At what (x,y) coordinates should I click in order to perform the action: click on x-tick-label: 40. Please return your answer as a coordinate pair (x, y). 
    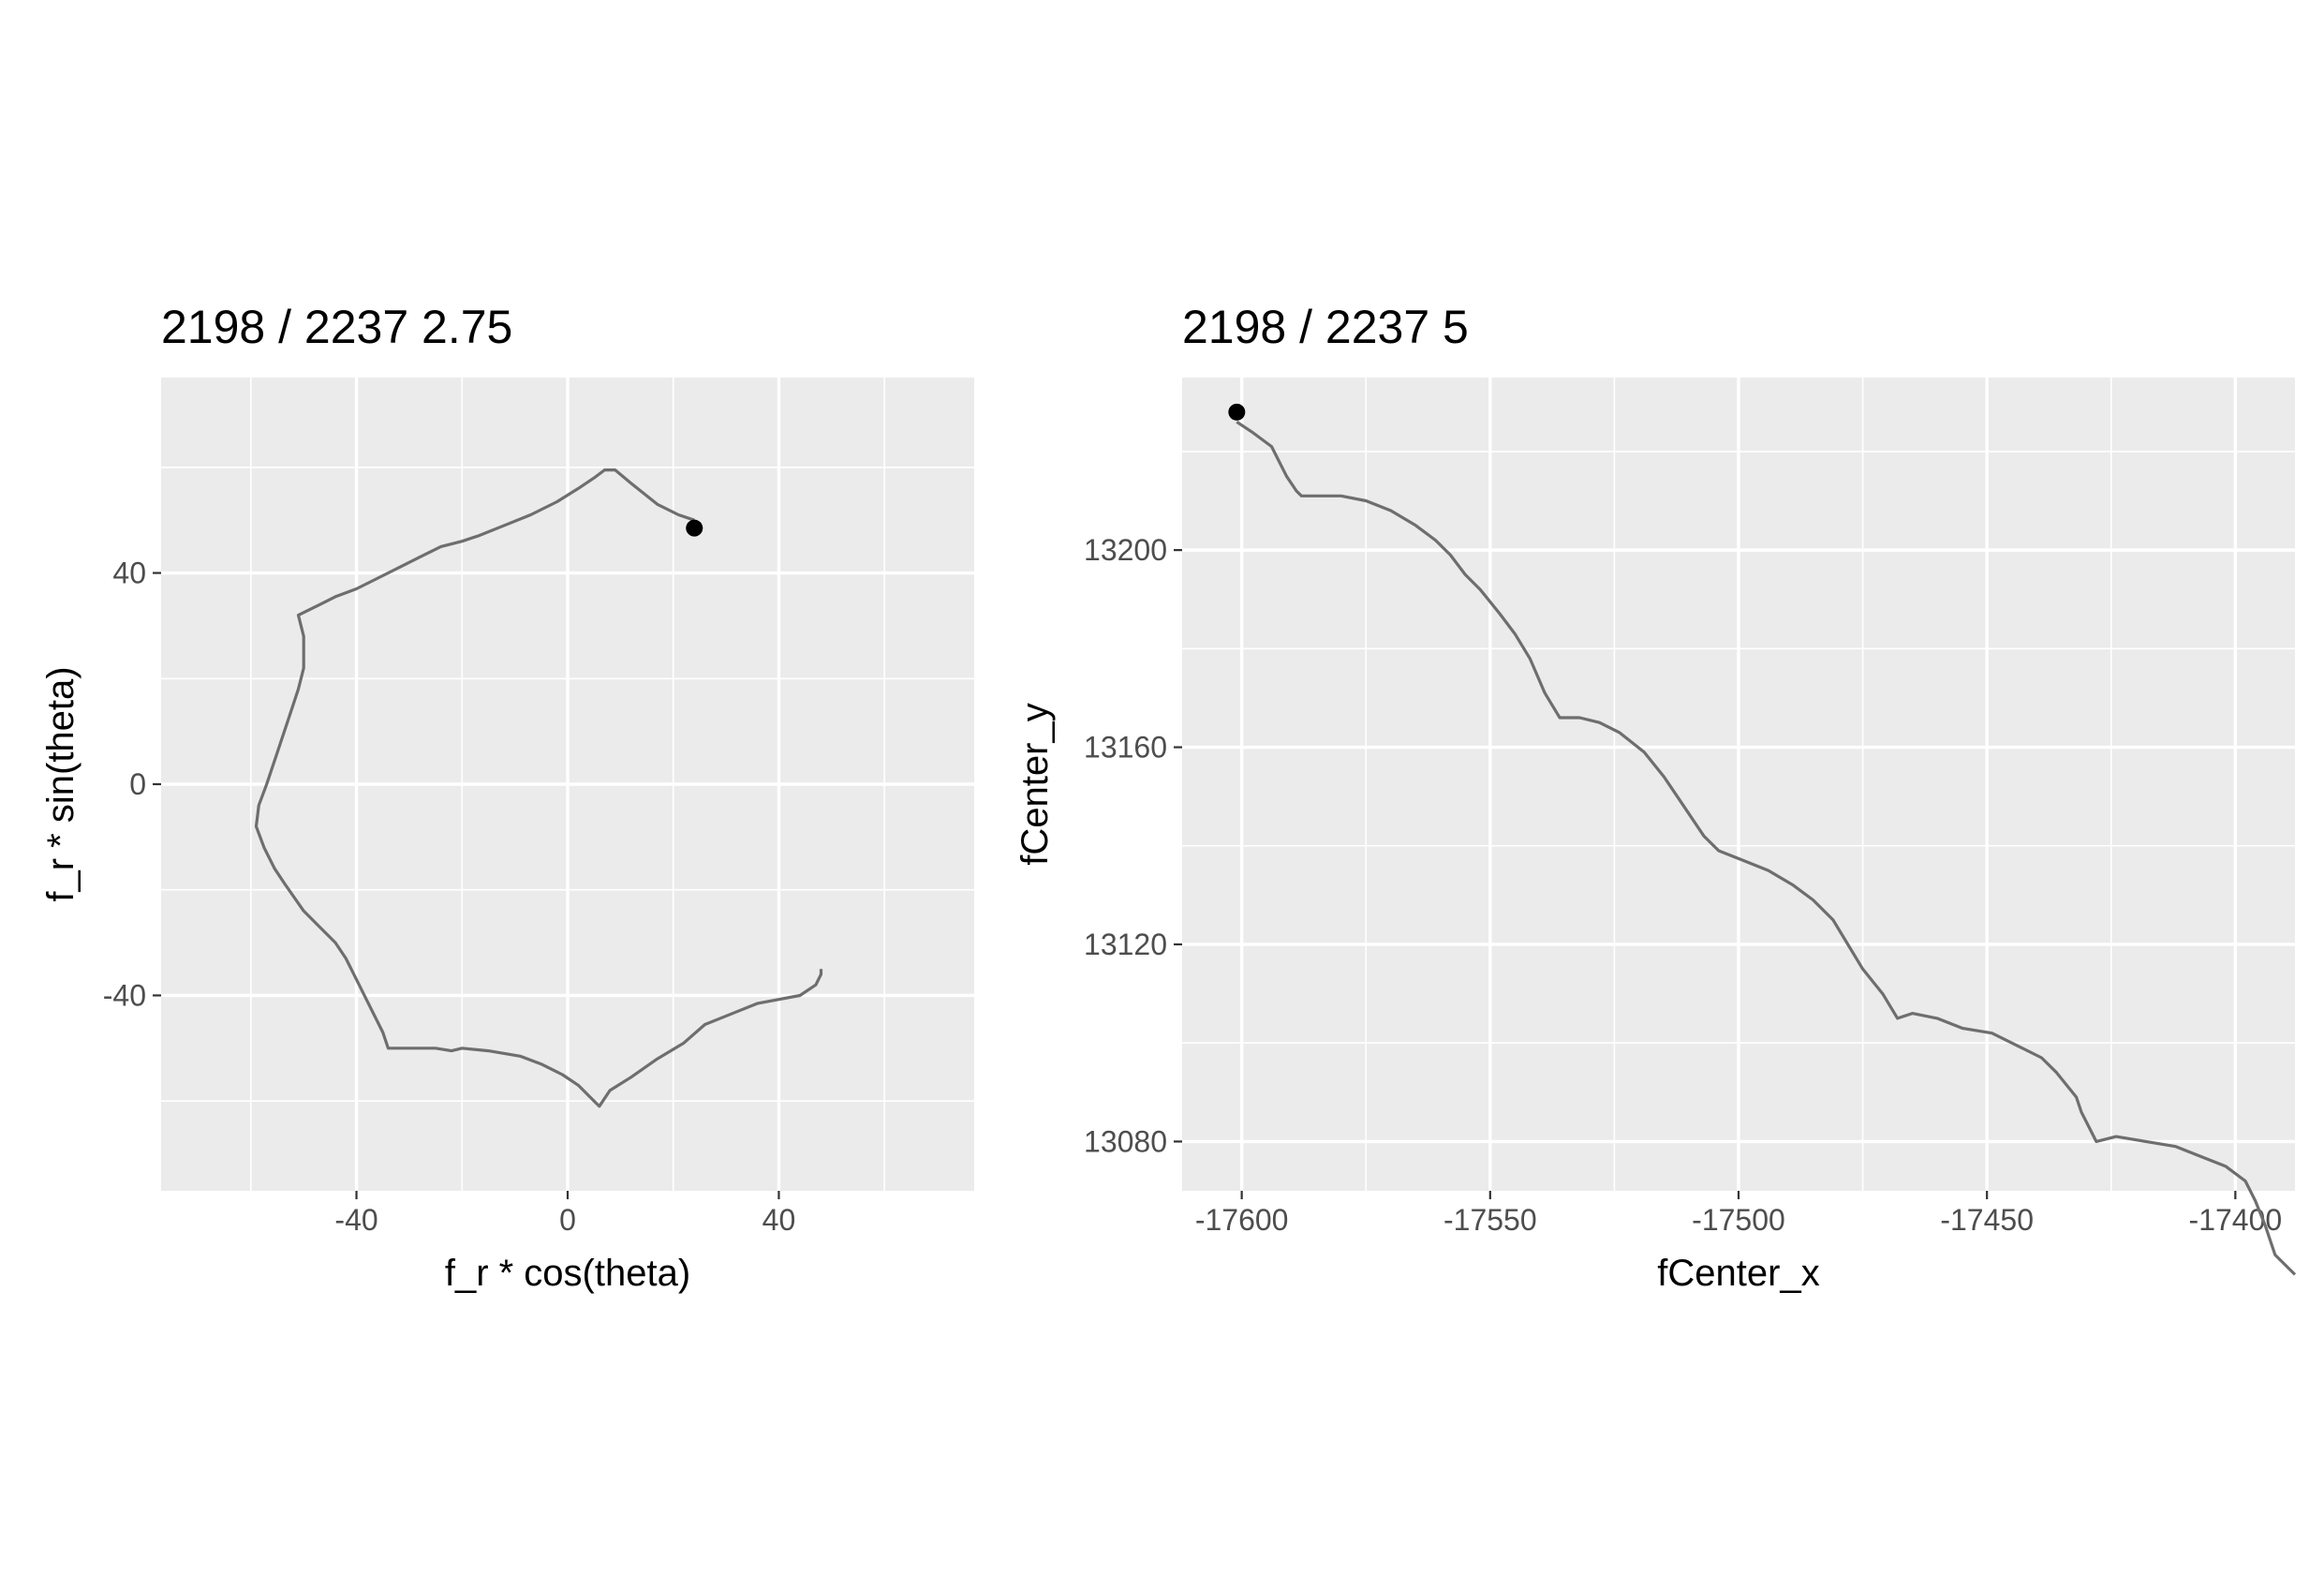
    Looking at the image, I should click on (779, 1220).